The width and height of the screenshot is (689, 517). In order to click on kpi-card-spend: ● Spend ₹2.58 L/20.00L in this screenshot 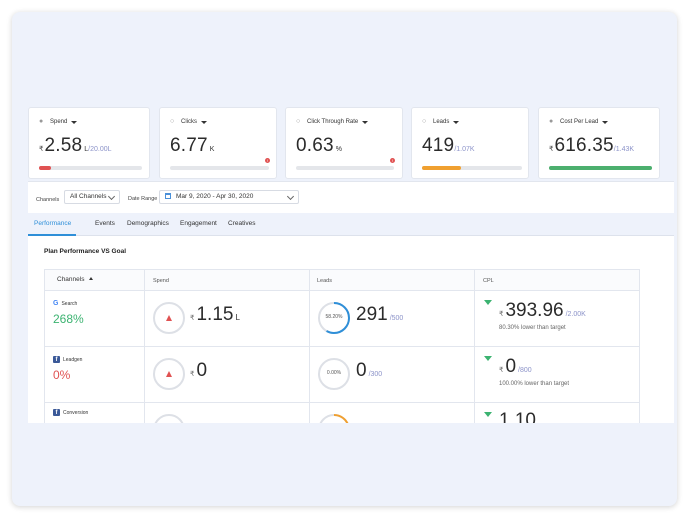, I will do `click(89, 143)`.